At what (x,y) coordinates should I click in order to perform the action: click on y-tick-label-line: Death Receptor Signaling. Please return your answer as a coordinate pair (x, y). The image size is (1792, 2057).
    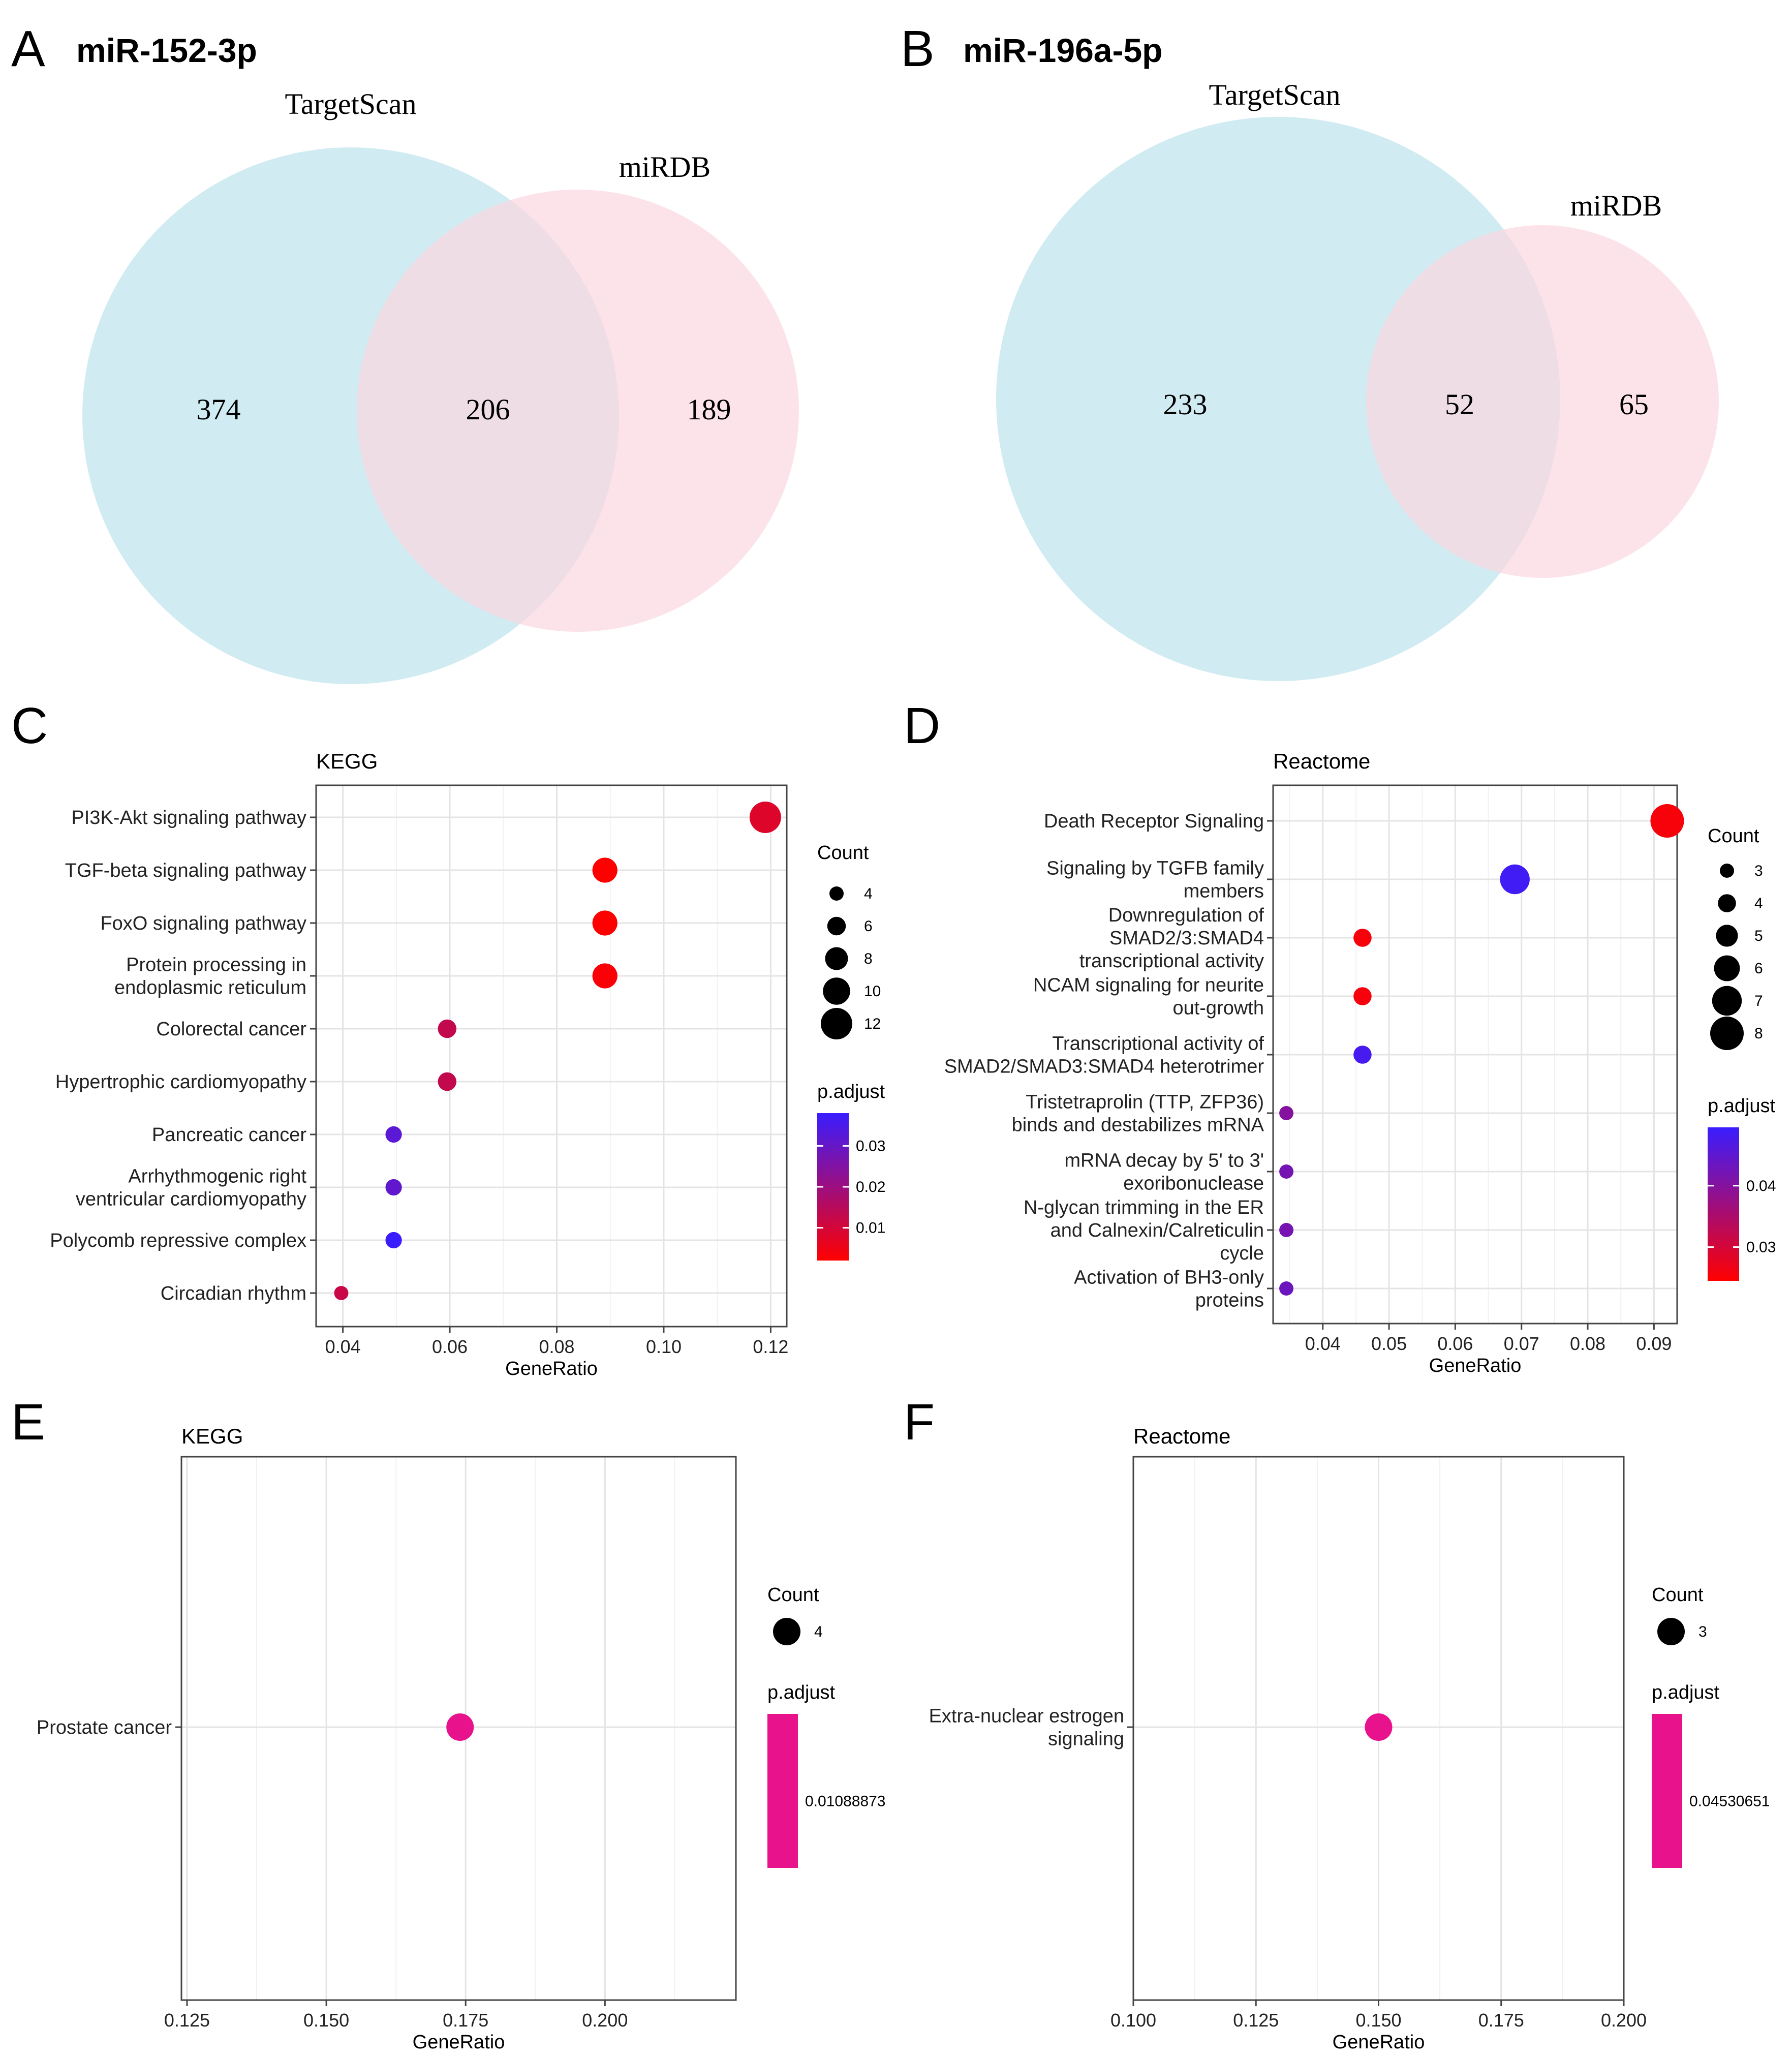
    Looking at the image, I should click on (1154, 821).